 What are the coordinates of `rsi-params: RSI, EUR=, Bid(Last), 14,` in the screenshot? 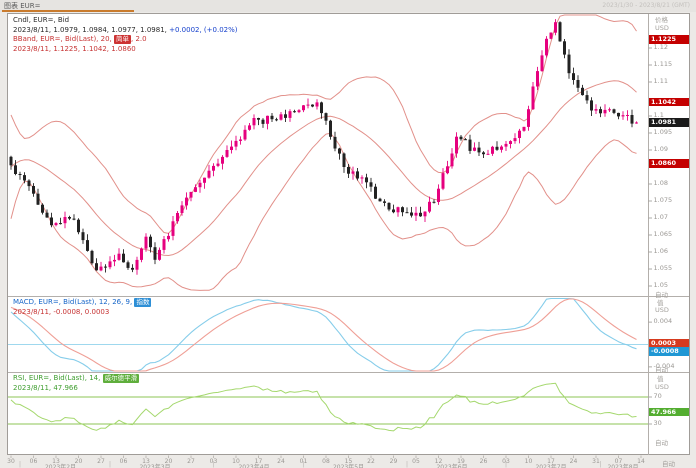 It's located at (57, 378).